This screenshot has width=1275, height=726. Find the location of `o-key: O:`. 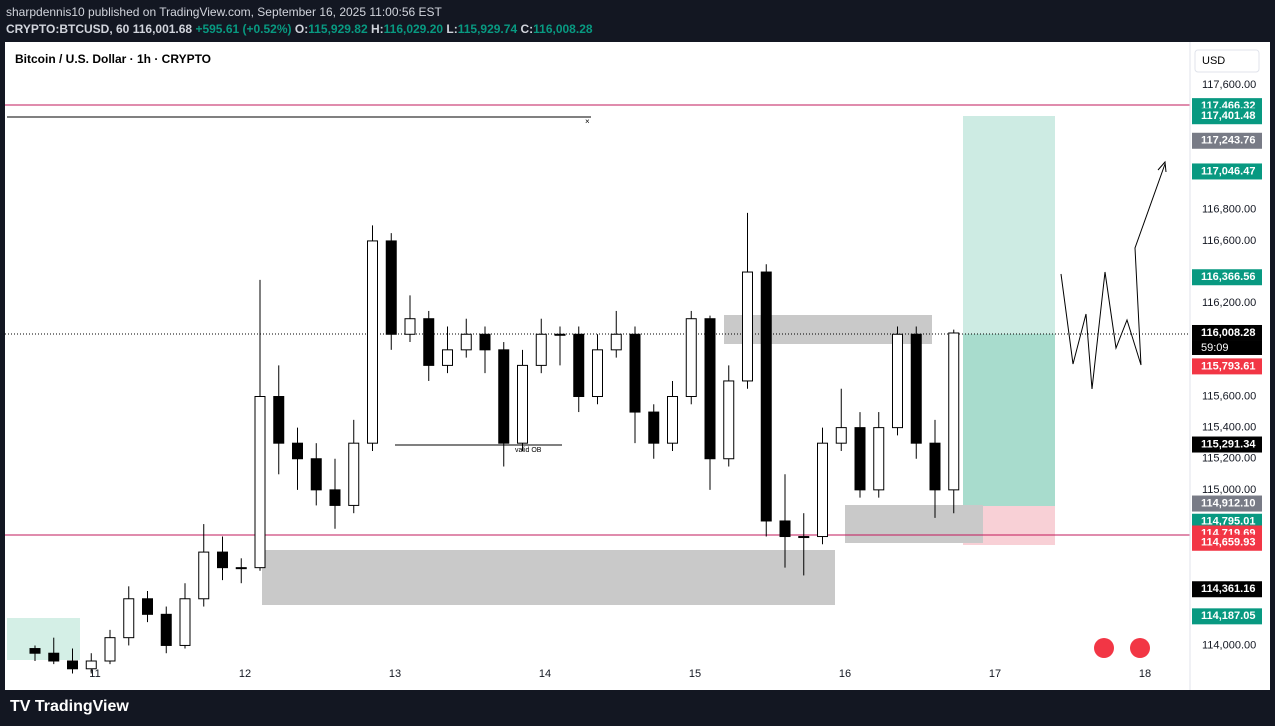

o-key: O: is located at coordinates (301, 29).